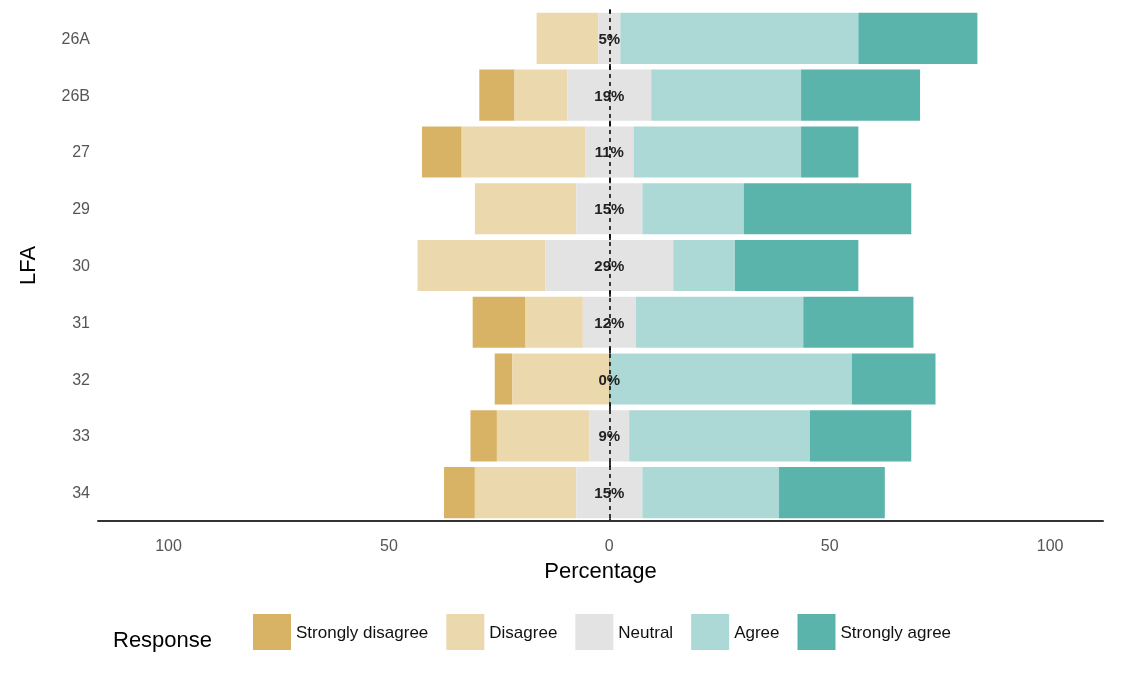  What do you see at coordinates (163, 639) in the screenshot?
I see `legend-title: Response` at bounding box center [163, 639].